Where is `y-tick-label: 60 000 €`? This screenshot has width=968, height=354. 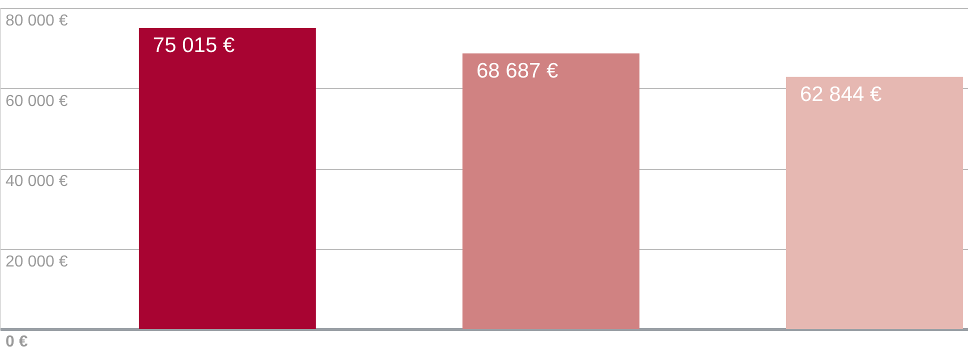
y-tick-label: 60 000 € is located at coordinates (37, 101).